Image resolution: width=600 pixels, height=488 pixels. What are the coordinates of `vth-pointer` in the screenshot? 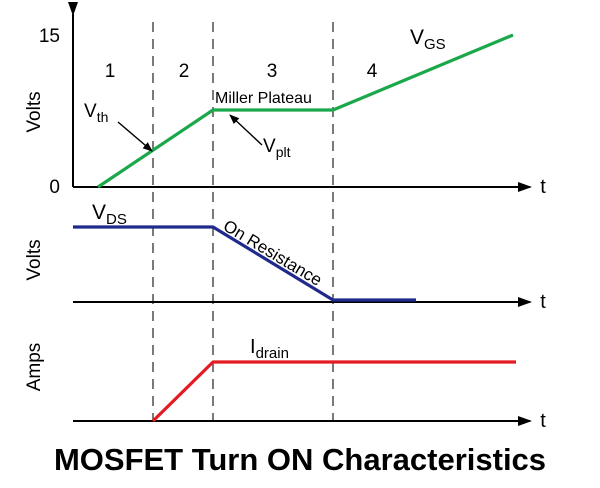 It's located at (135, 136).